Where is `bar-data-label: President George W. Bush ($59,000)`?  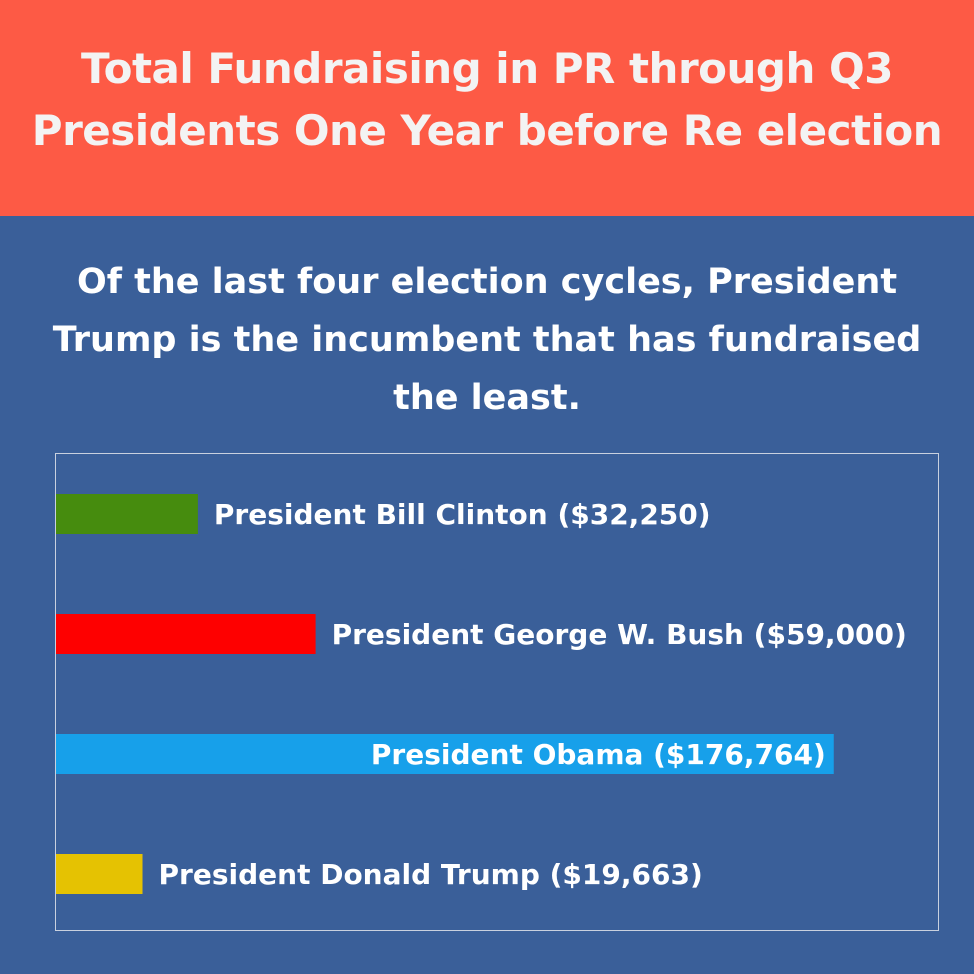
bar-data-label: President George W. Bush ($59,000) is located at coordinates (619, 634).